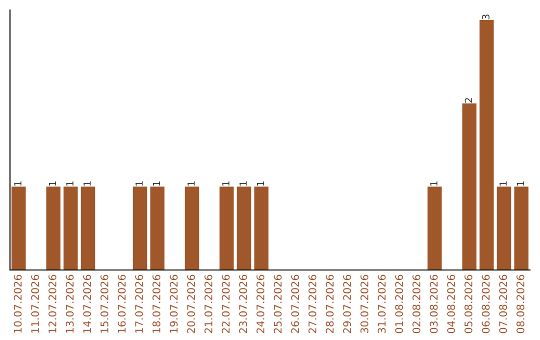 The width and height of the screenshot is (540, 340). What do you see at coordinates (35, 303) in the screenshot?
I see `x-tick-label: 11.07.2026` at bounding box center [35, 303].